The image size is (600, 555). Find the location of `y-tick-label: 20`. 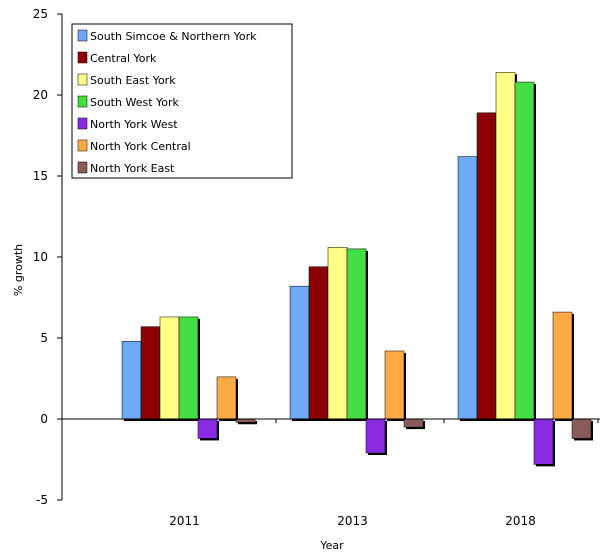

y-tick-label: 20 is located at coordinates (40, 95).